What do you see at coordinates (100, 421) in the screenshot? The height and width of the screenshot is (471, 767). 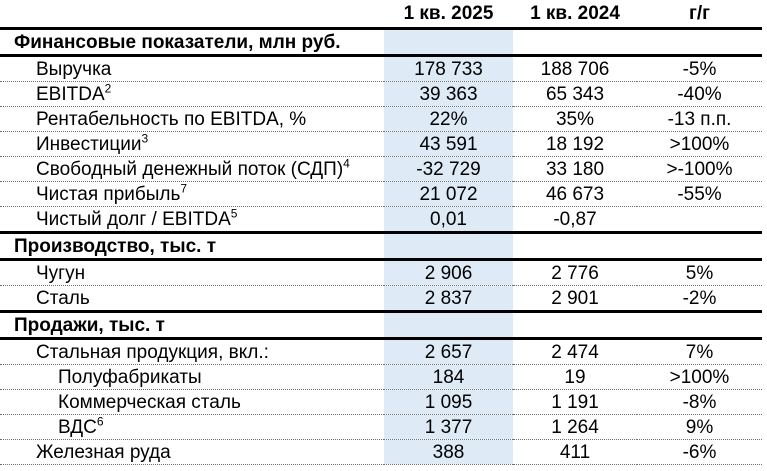 I see `row-label-superscript: 6` at bounding box center [100, 421].